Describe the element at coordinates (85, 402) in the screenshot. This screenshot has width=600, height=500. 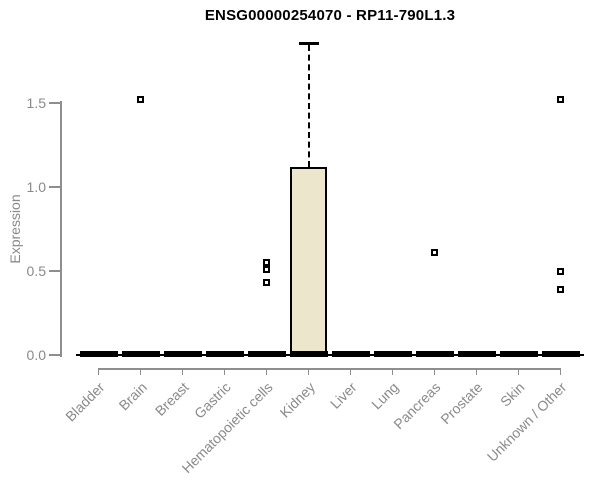
I see `x-tick-label-text: Bladder` at that location.